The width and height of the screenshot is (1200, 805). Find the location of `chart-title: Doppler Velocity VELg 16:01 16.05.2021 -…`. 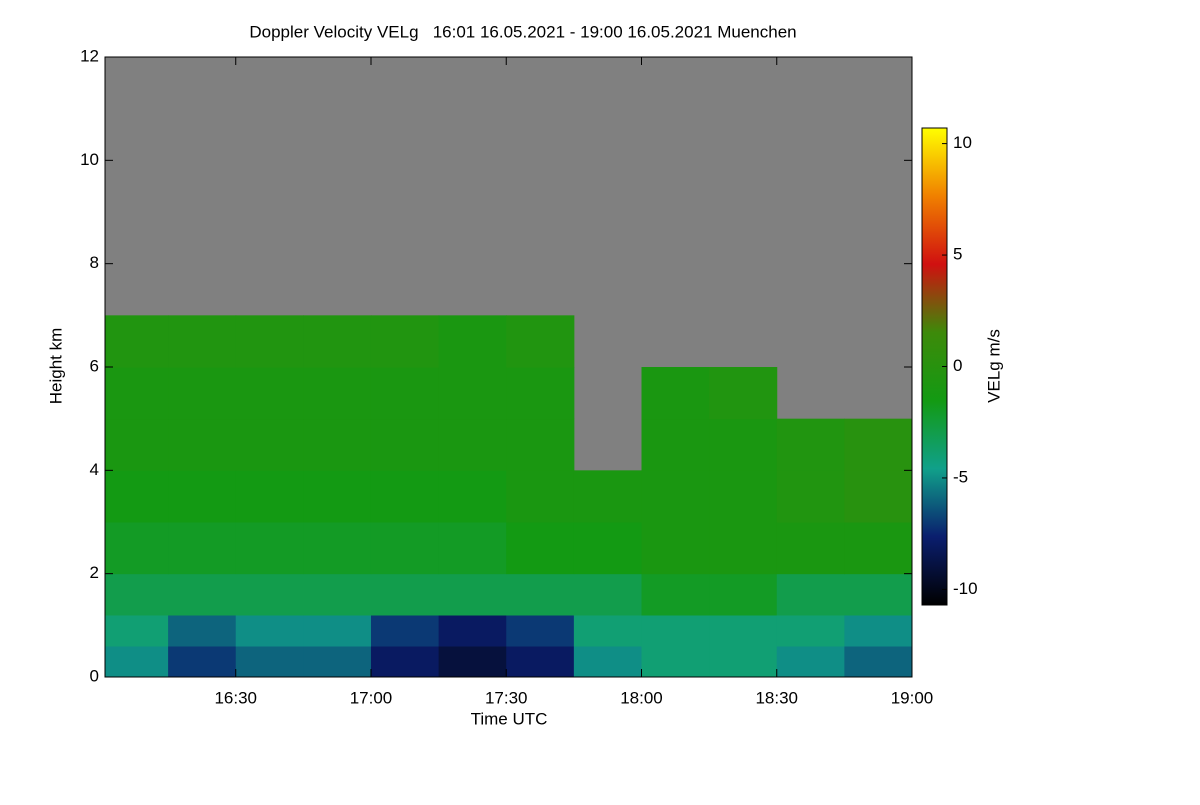

chart-title: Doppler Velocity VELg 16:01 16.05.2021 -… is located at coordinates (522, 31).